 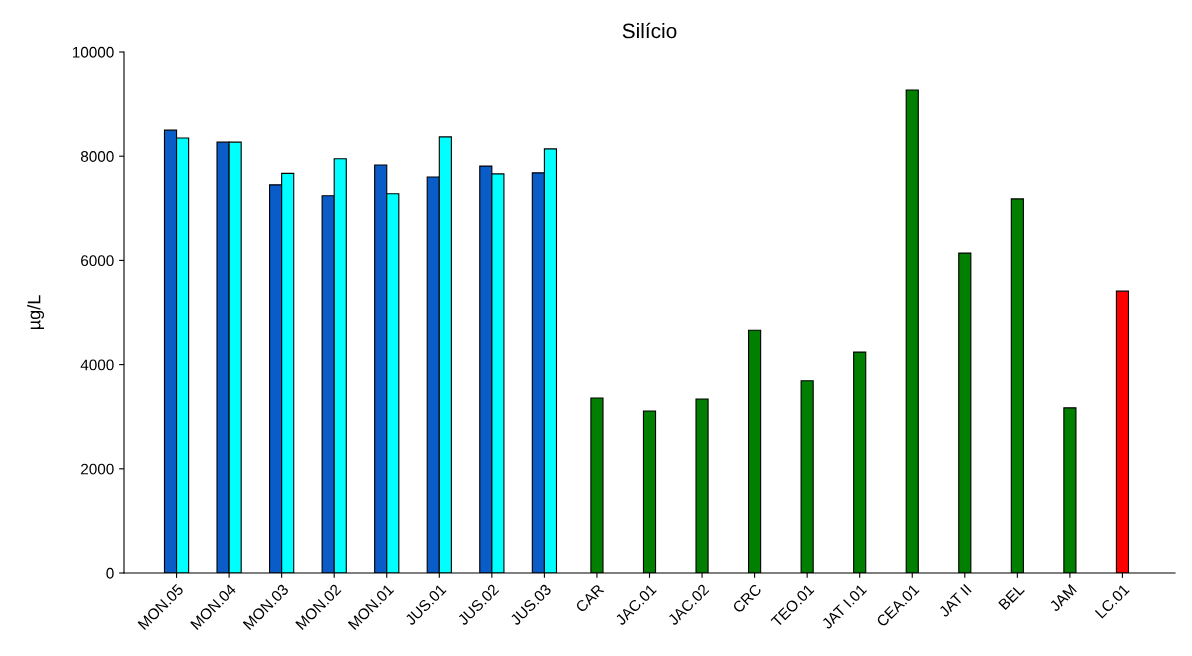 What do you see at coordinates (955, 601) in the screenshot?
I see `x-tick-label: JAT II` at bounding box center [955, 601].